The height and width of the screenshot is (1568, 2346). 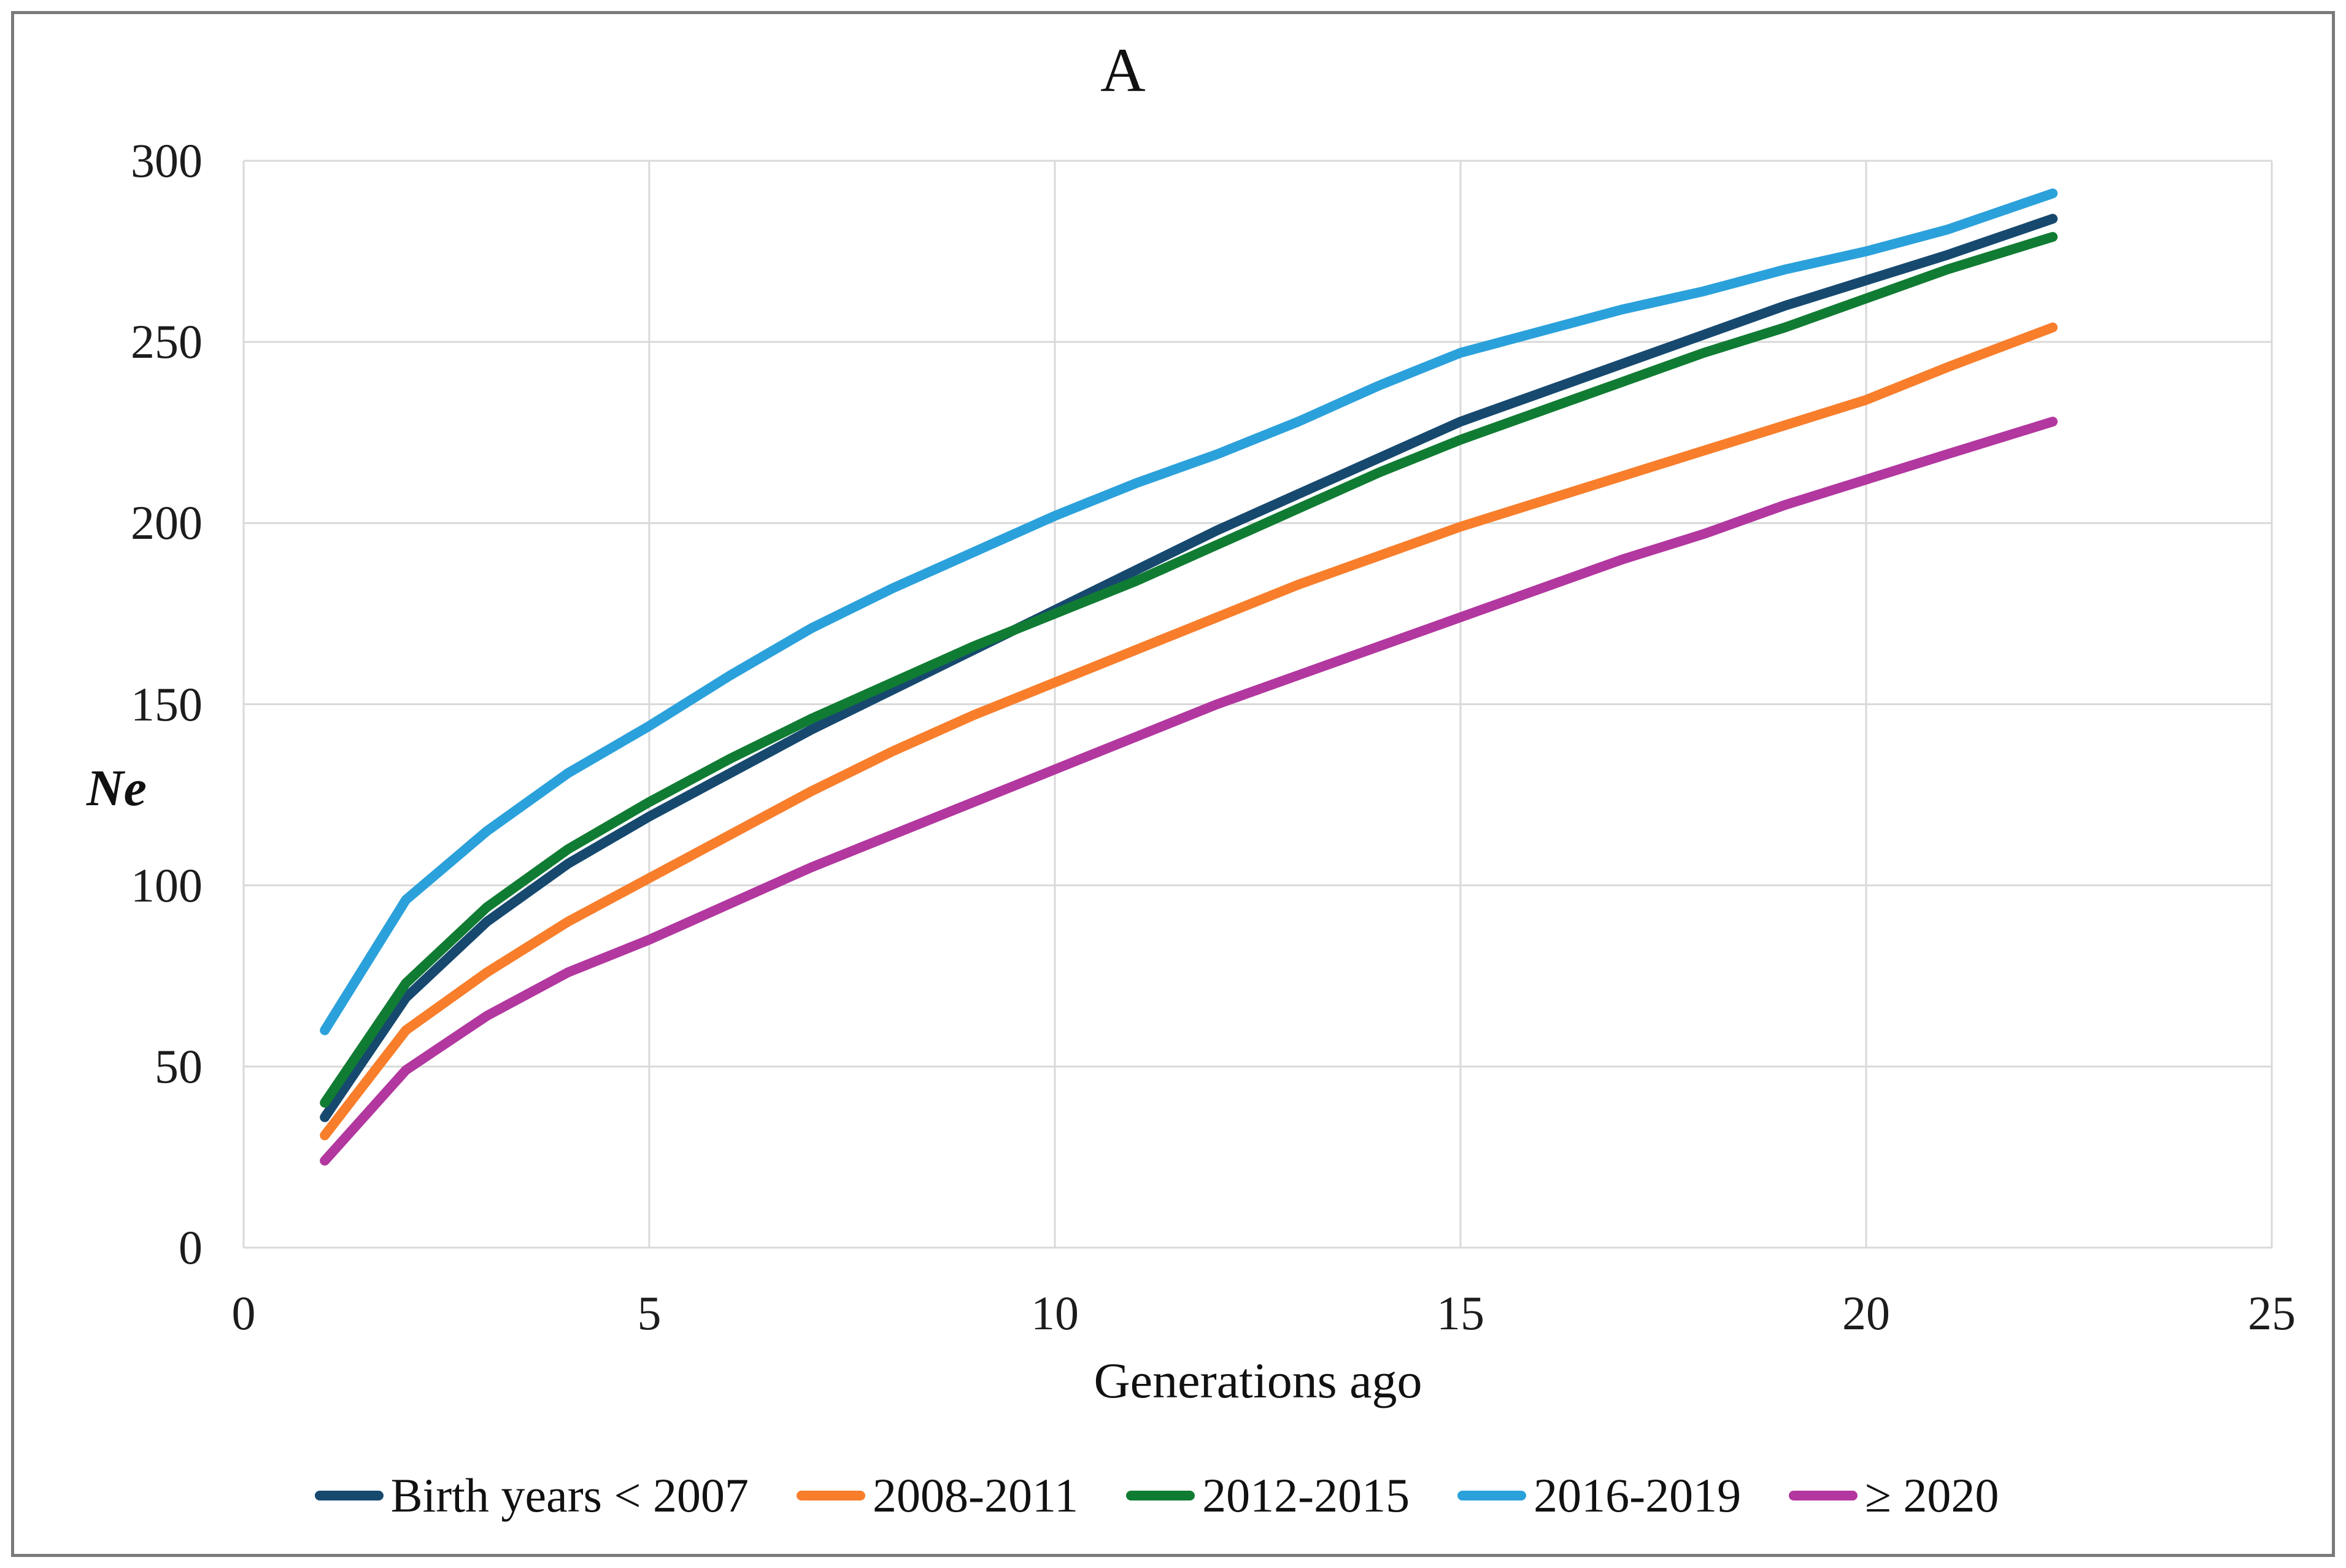 I want to click on x-tick-label: 10, so click(x=1055, y=1313).